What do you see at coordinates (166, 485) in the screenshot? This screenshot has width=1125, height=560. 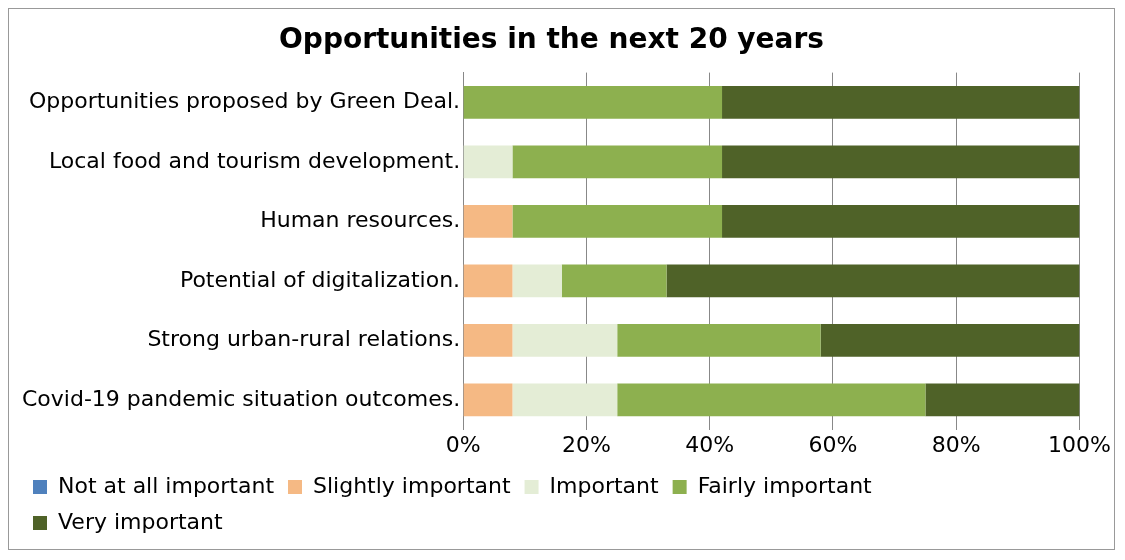 I see `legend-label: Not at all important` at bounding box center [166, 485].